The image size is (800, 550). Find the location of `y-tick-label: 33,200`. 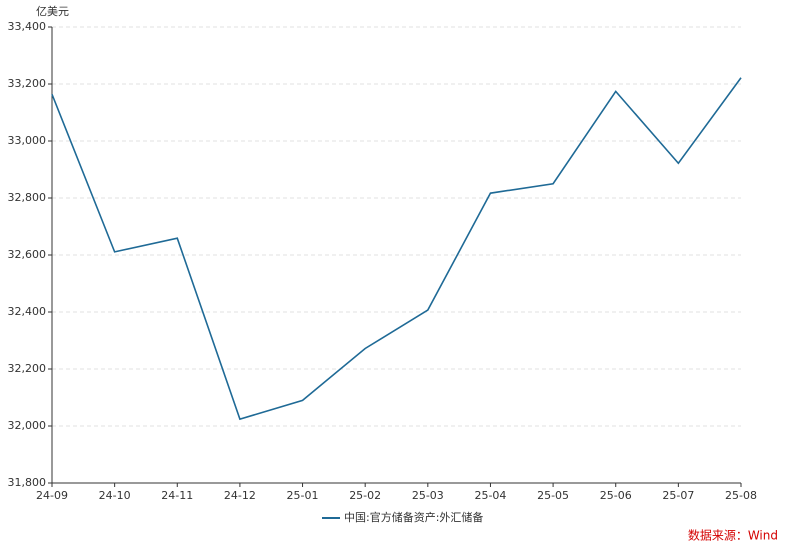

y-tick-label: 33,200 is located at coordinates (27, 83).